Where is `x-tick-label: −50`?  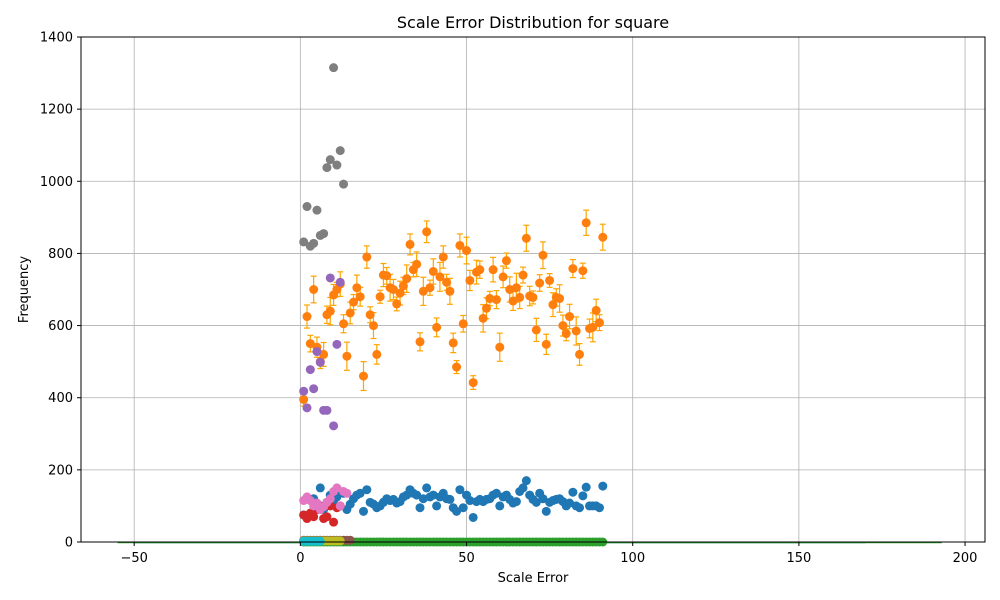 x-tick-label: −50 is located at coordinates (133, 558).